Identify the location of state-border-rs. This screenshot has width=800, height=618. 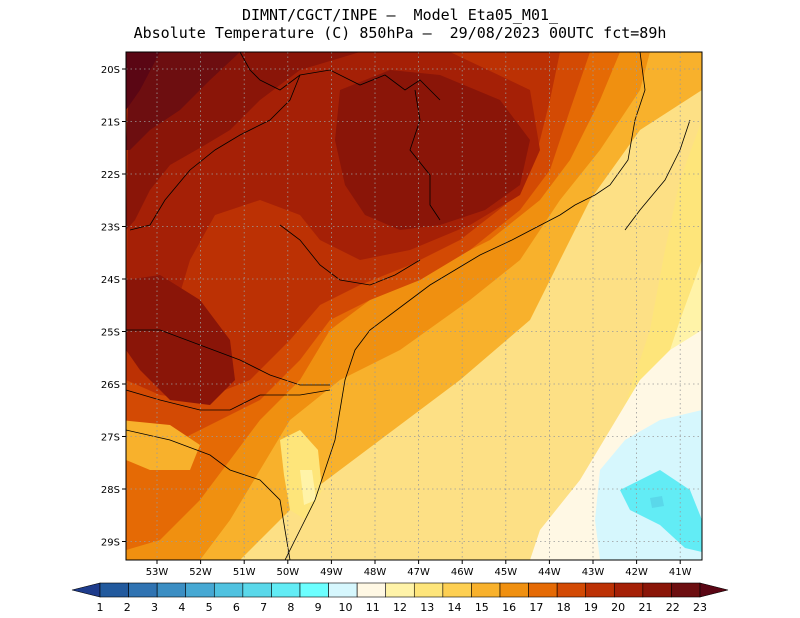
(228, 400).